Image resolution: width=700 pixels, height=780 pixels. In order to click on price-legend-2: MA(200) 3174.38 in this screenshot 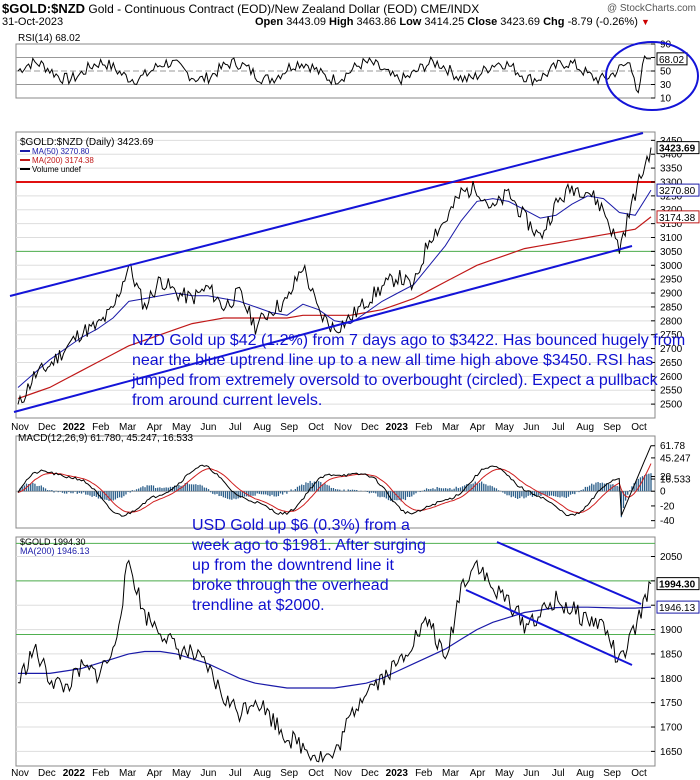, I will do `click(63, 160)`.